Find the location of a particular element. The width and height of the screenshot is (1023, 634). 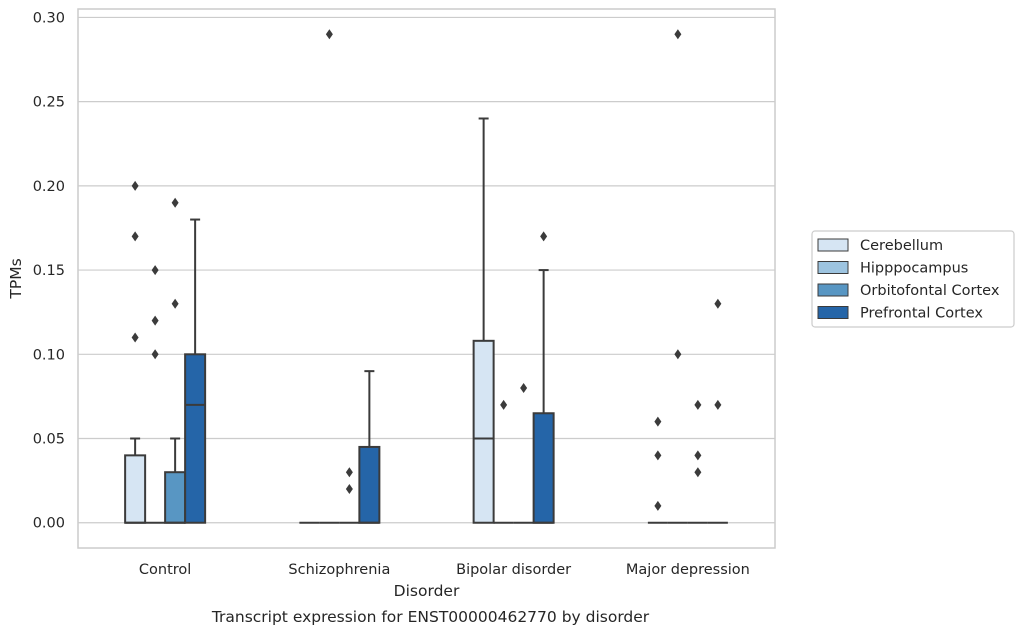

y-tick-label: 0.15 is located at coordinates (49, 271).